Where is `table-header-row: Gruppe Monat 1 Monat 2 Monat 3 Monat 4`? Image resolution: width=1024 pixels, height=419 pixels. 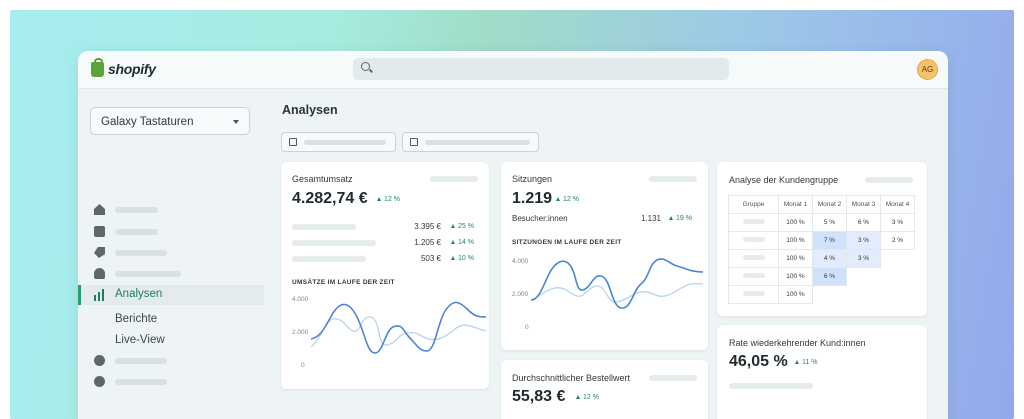 table-header-row: Gruppe Monat 1 Monat 2 Monat 3 Monat 4 is located at coordinates (821, 204).